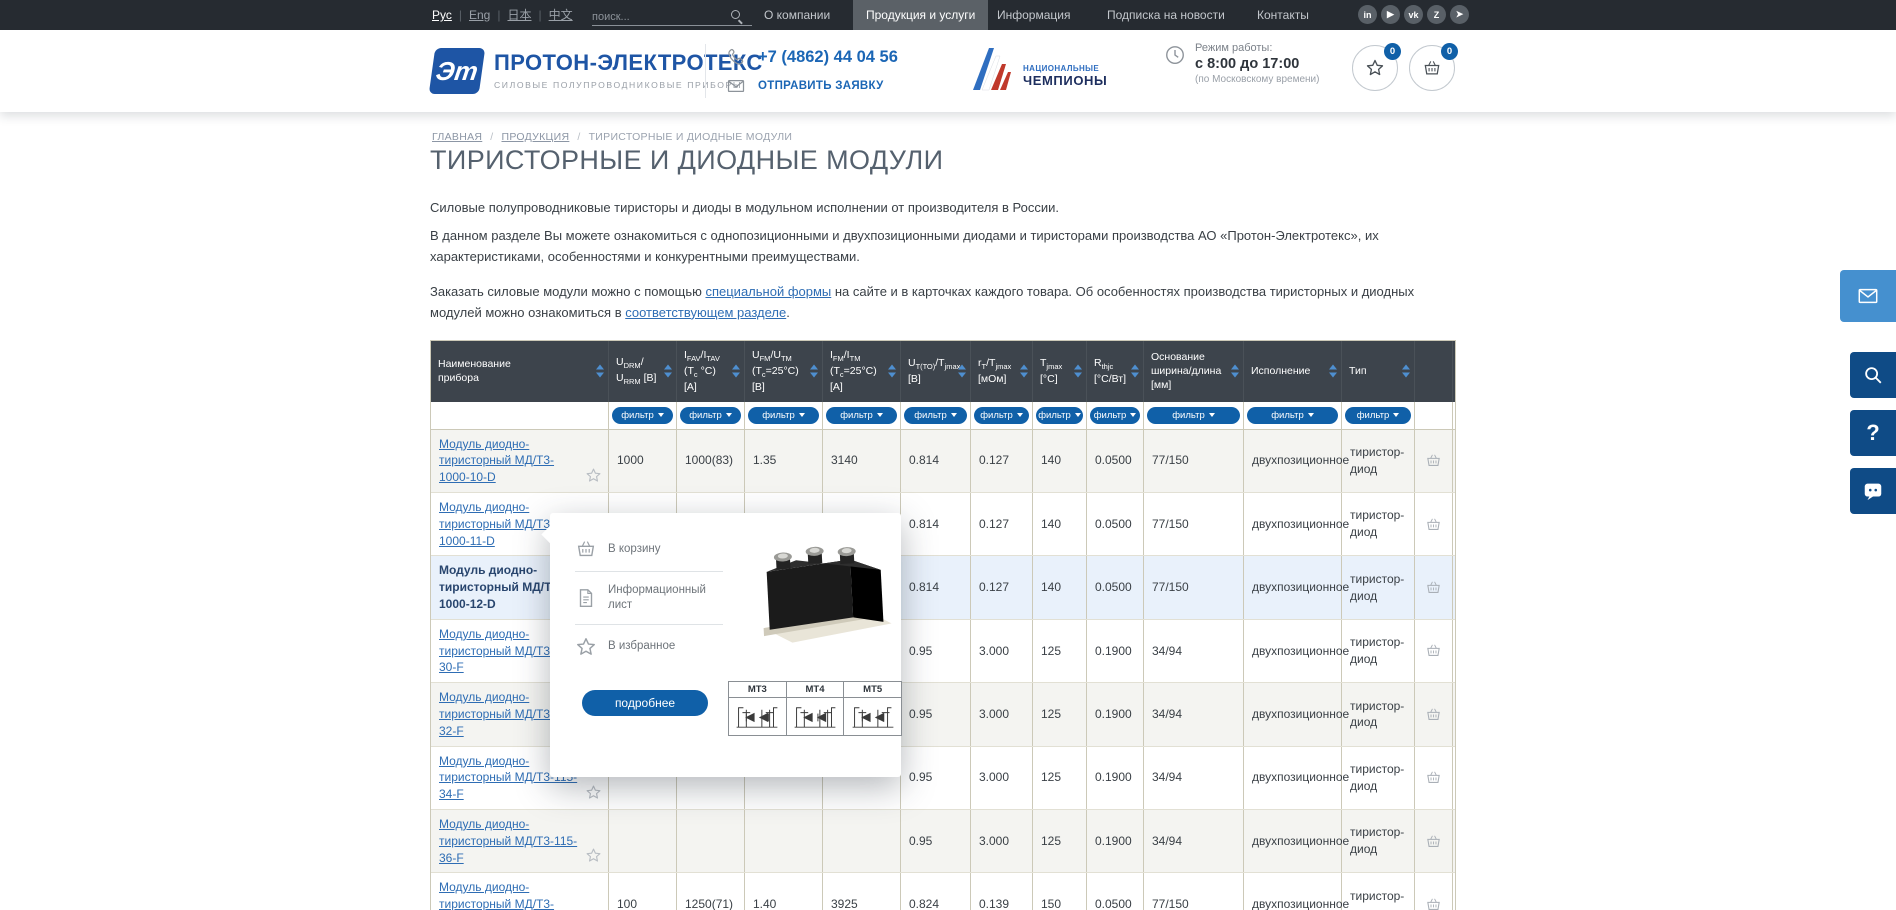  Describe the element at coordinates (1037, 68) in the screenshot. I see `national-champions-logo: НАЦИОНАЛЬНЫЕ ЧЕМПИОНЫ` at that location.